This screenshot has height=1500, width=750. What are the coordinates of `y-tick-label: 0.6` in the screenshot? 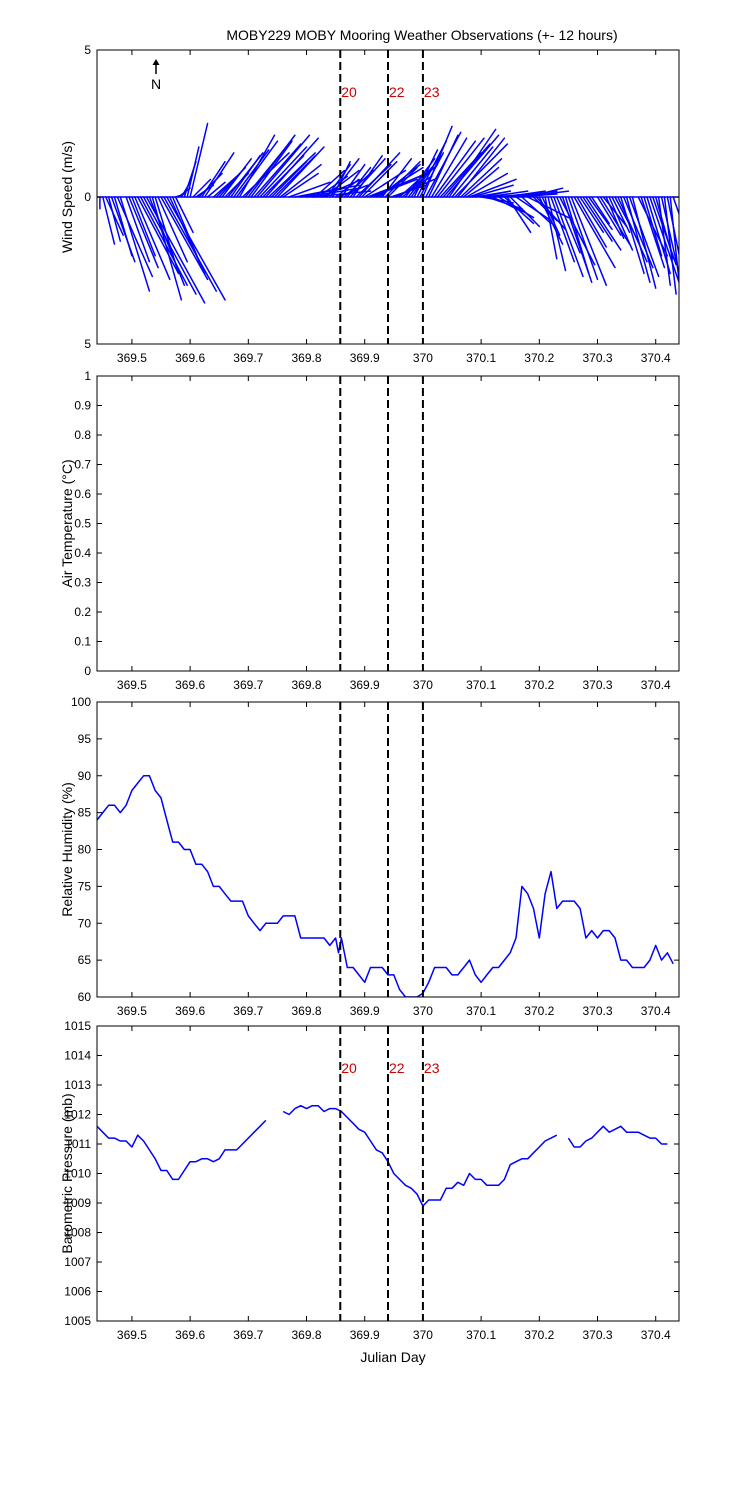 It's located at (82, 494).